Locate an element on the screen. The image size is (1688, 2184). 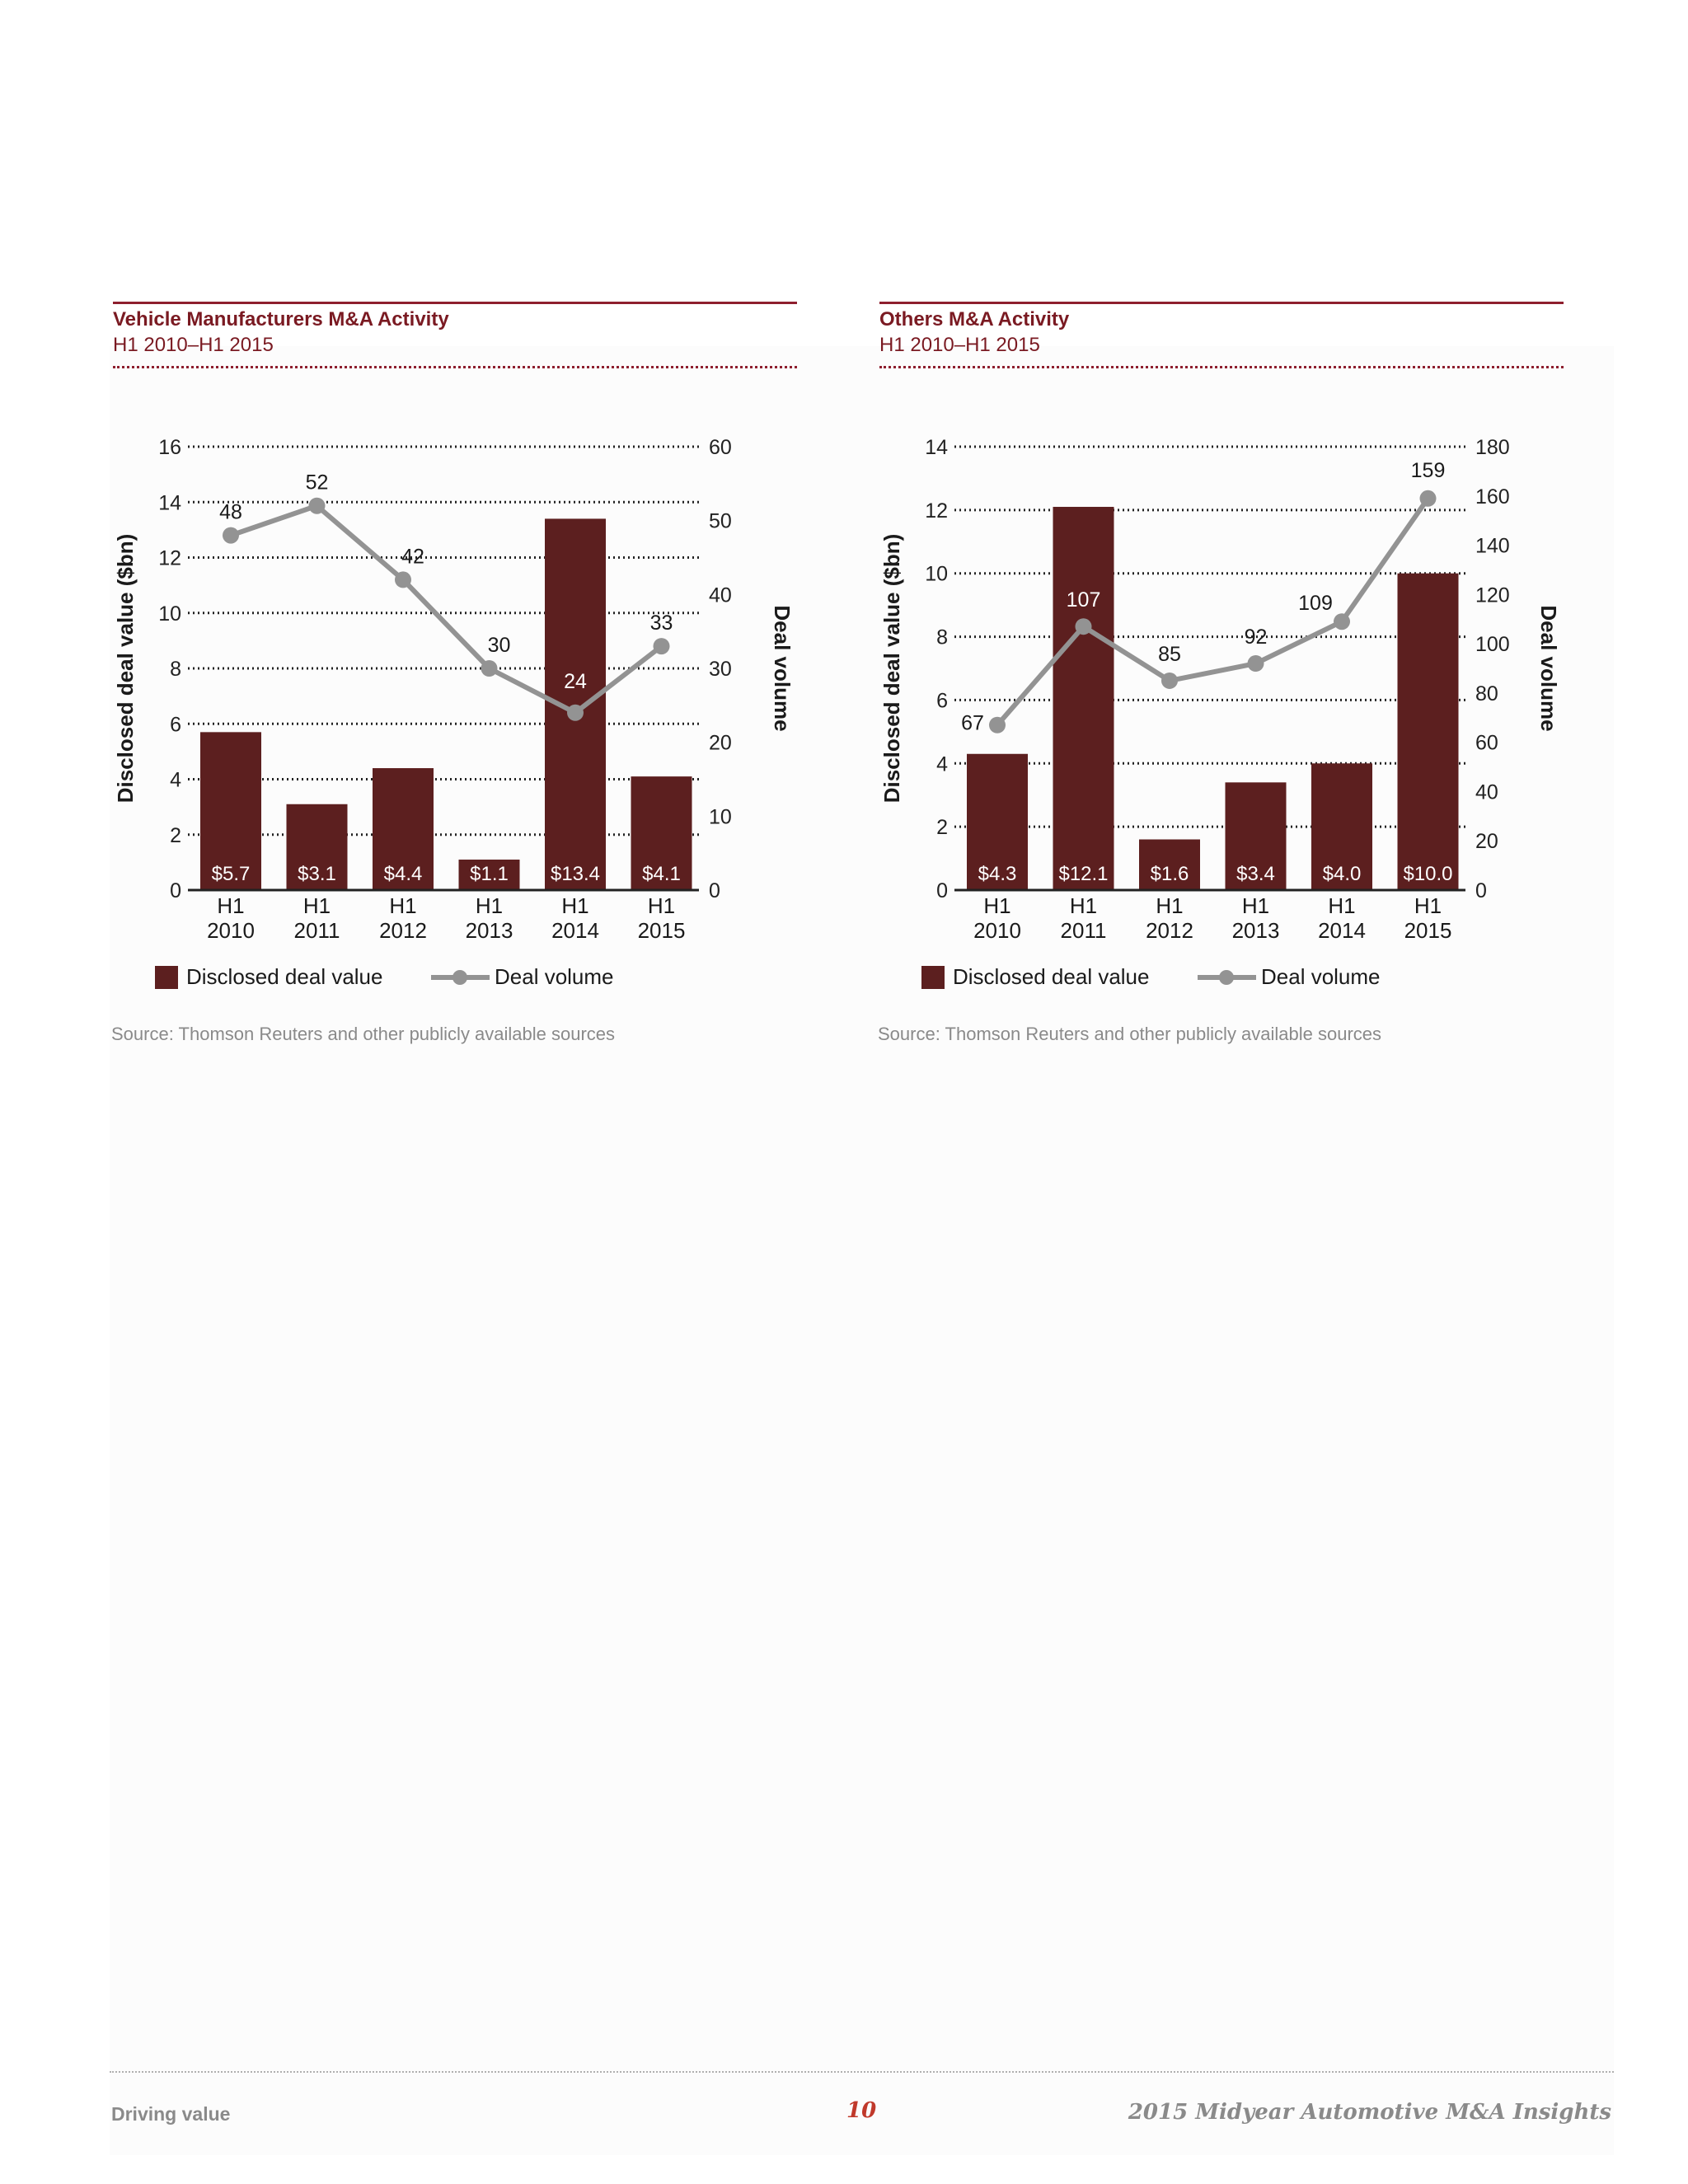
bar-value-label: $1.6 is located at coordinates (1170, 874).